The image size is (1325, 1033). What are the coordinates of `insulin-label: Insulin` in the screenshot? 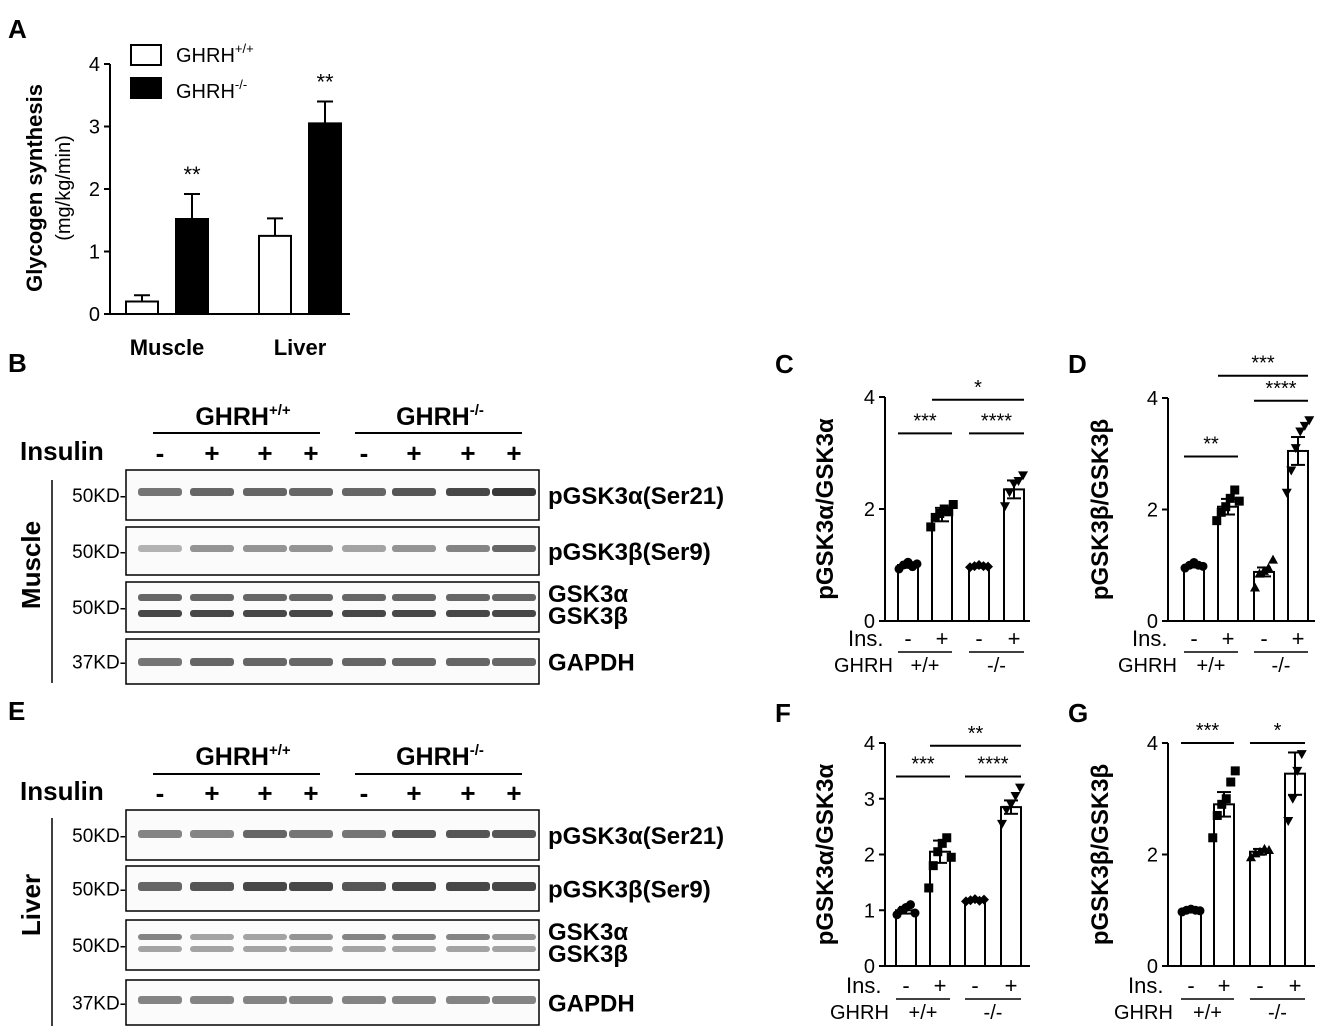 It's located at (62, 451).